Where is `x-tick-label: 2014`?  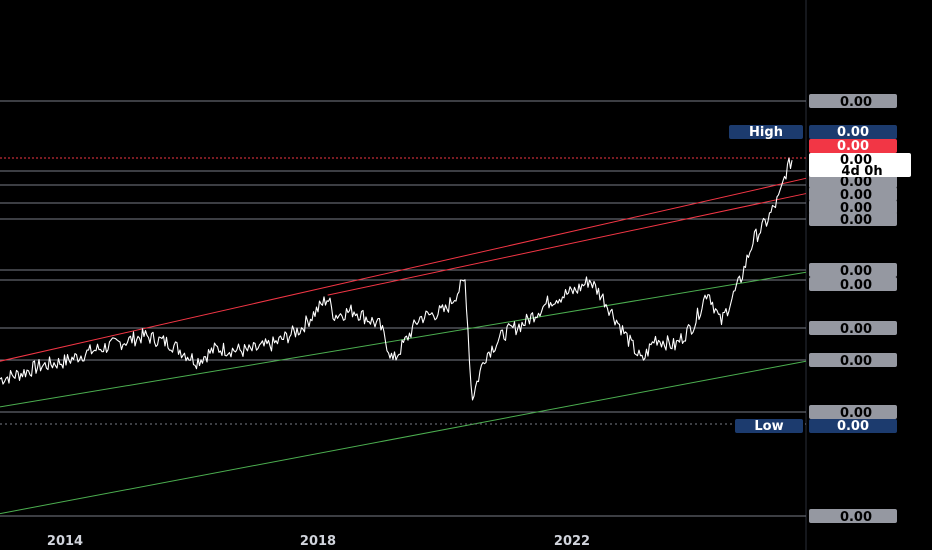
x-tick-label: 2014 is located at coordinates (65, 541).